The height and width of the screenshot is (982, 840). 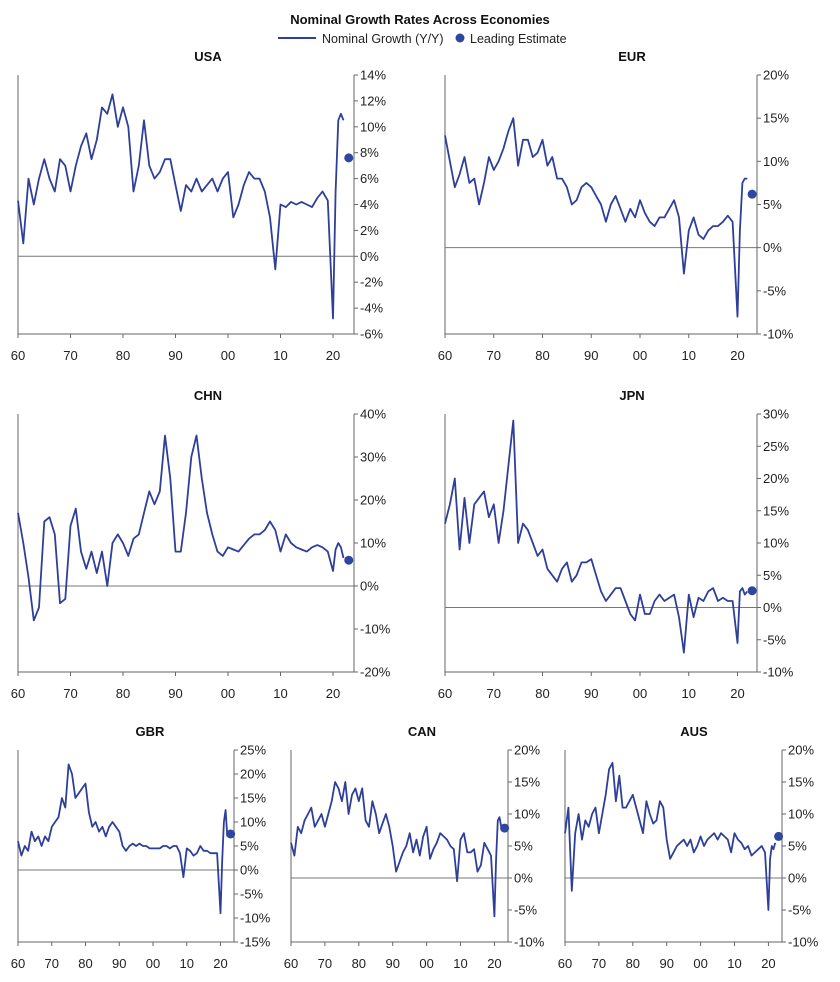 I want to click on panel-title-usa: USA, so click(x=208, y=56).